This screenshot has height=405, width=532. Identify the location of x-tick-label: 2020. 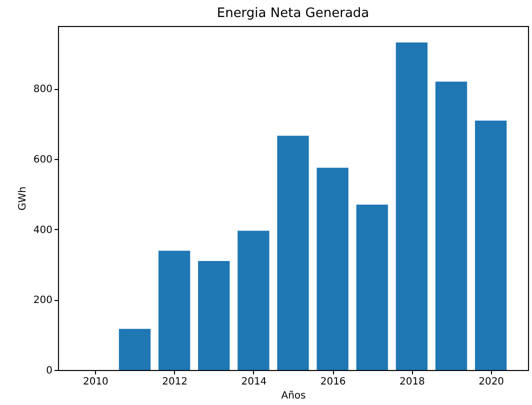
(491, 382).